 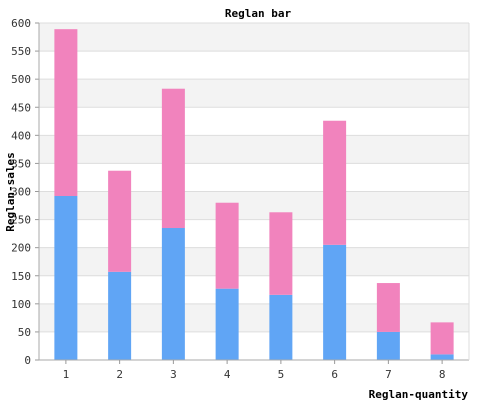 I want to click on y-tick-label: 50, so click(x=24, y=332).